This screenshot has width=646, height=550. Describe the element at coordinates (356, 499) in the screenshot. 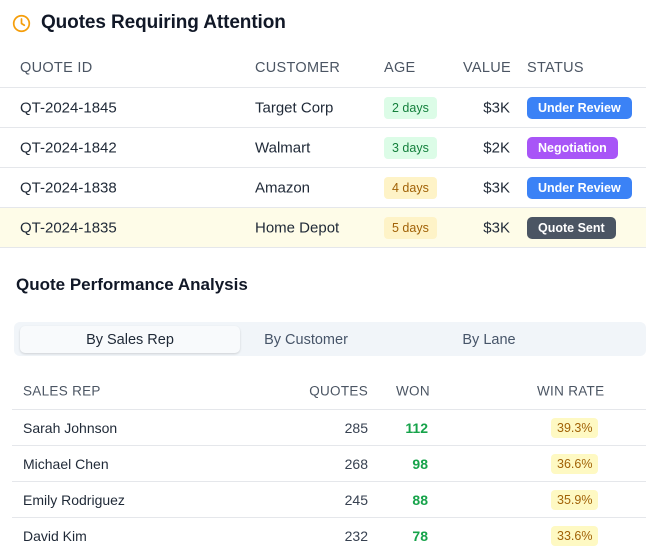

I see `quotes-count: 245` at that location.